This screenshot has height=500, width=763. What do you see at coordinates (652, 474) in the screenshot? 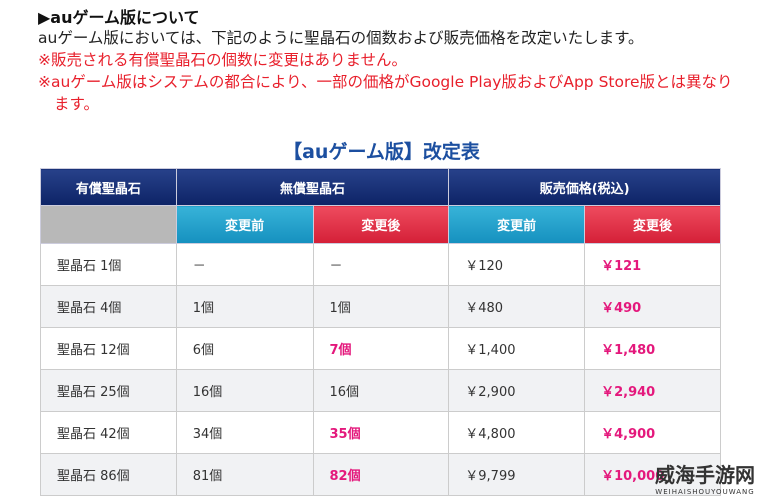
I see `table-cell: ￥10,000` at bounding box center [652, 474].